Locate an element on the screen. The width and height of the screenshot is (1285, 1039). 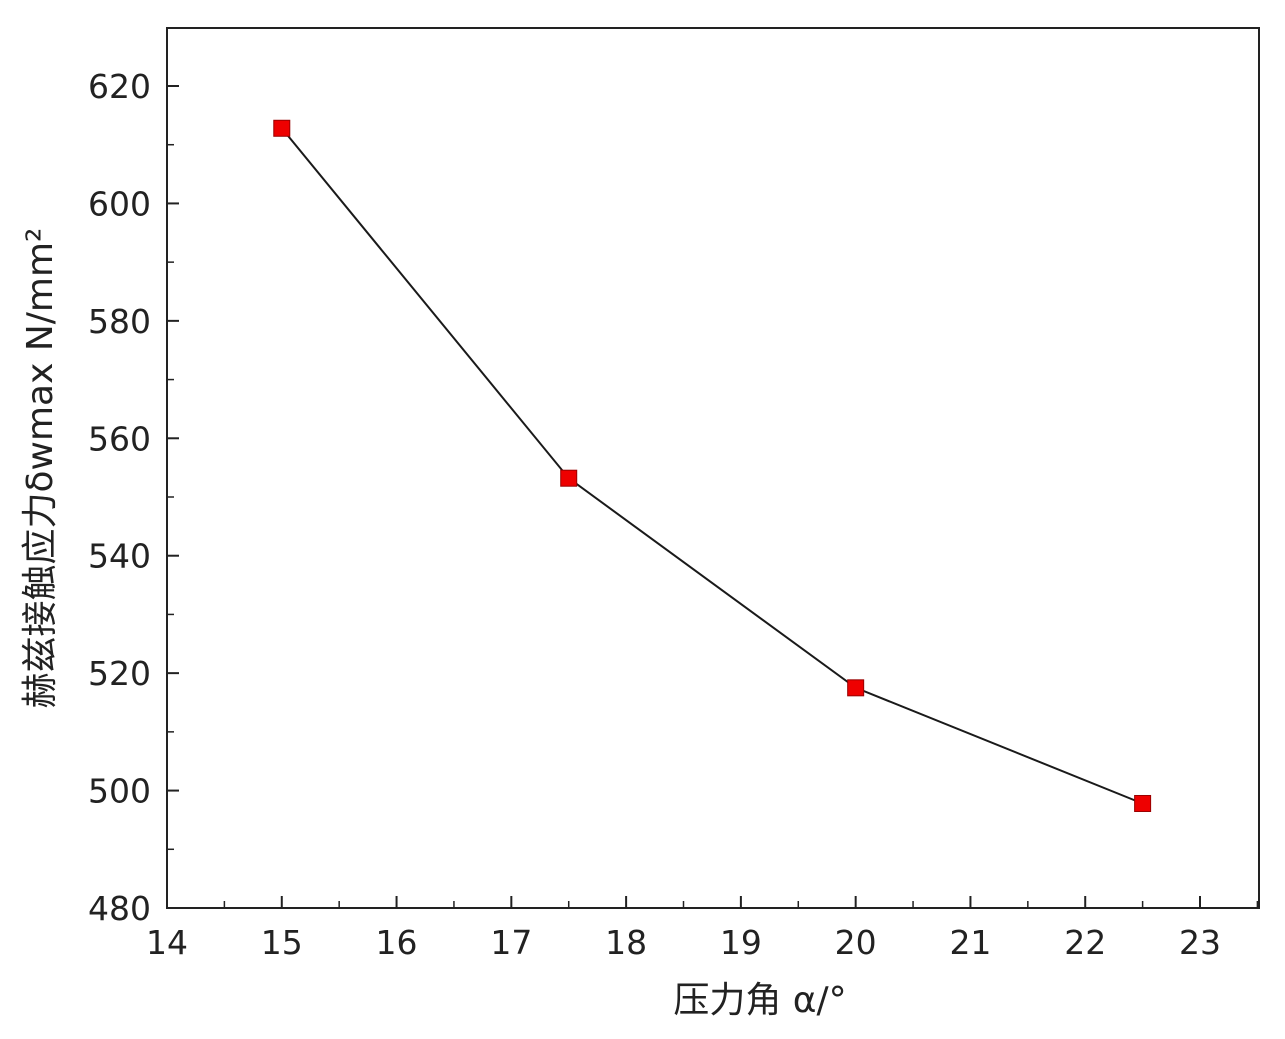
x-tick-label: 18 is located at coordinates (626, 942).